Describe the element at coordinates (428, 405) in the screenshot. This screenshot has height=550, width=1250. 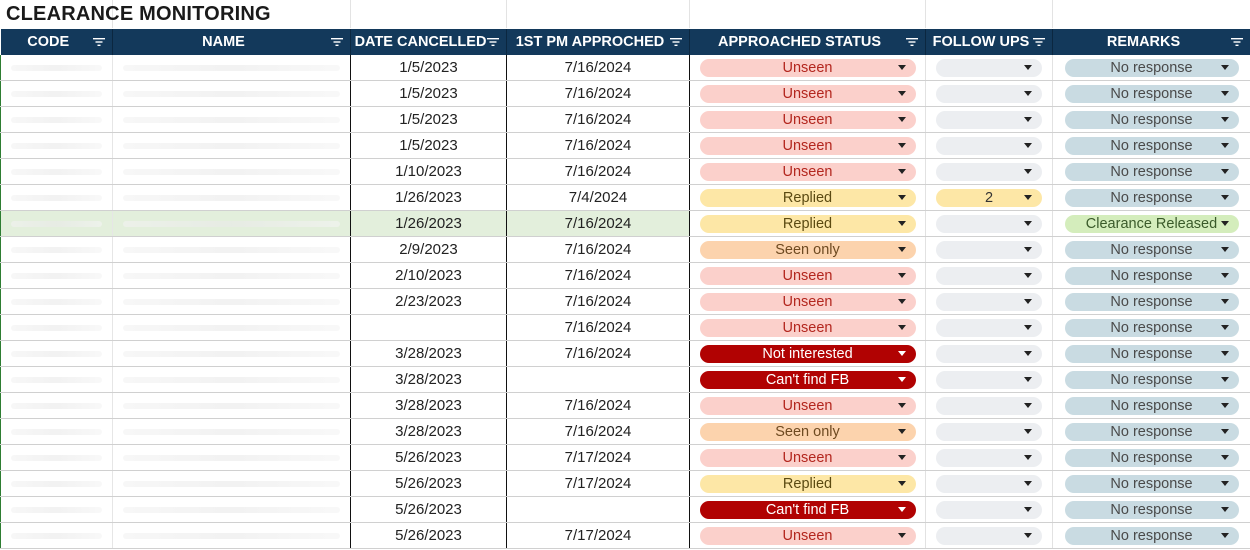
I see `date-cancelled-cell: 3/28/2023` at that location.